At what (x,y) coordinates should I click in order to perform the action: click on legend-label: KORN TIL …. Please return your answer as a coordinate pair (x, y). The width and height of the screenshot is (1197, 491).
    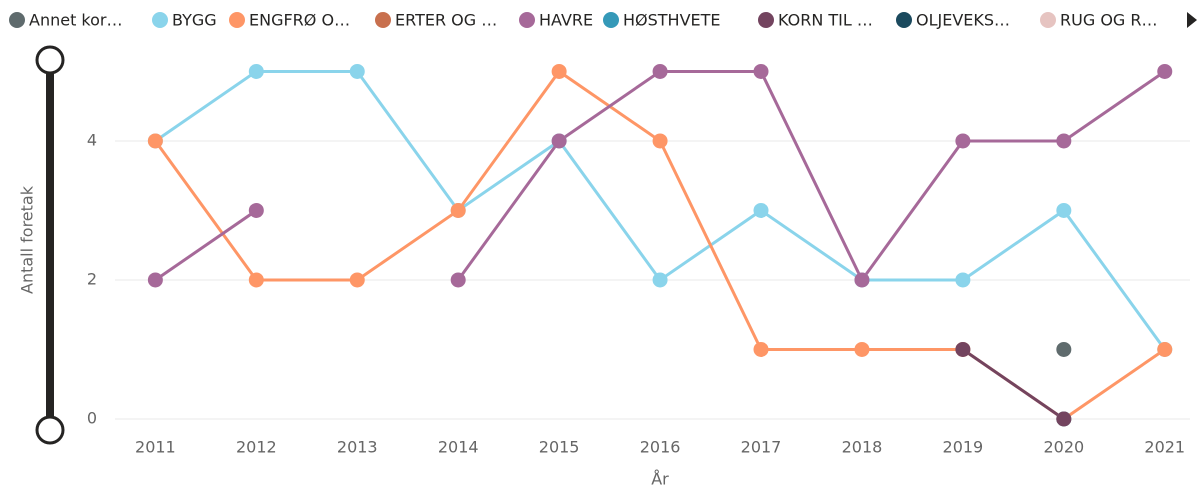
    Looking at the image, I should click on (825, 20).